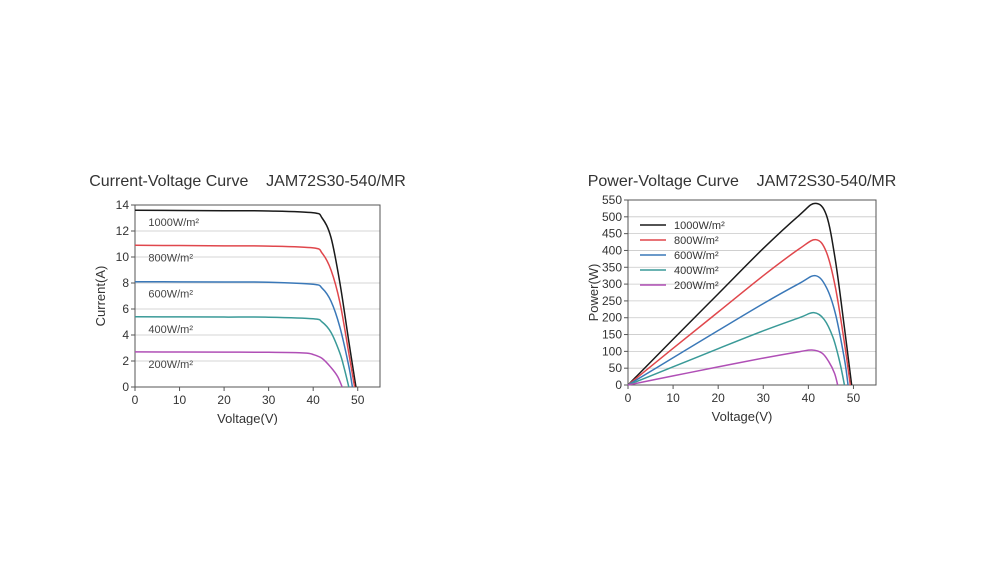  I want to click on y-tick-label-1: 50, so click(616, 368).